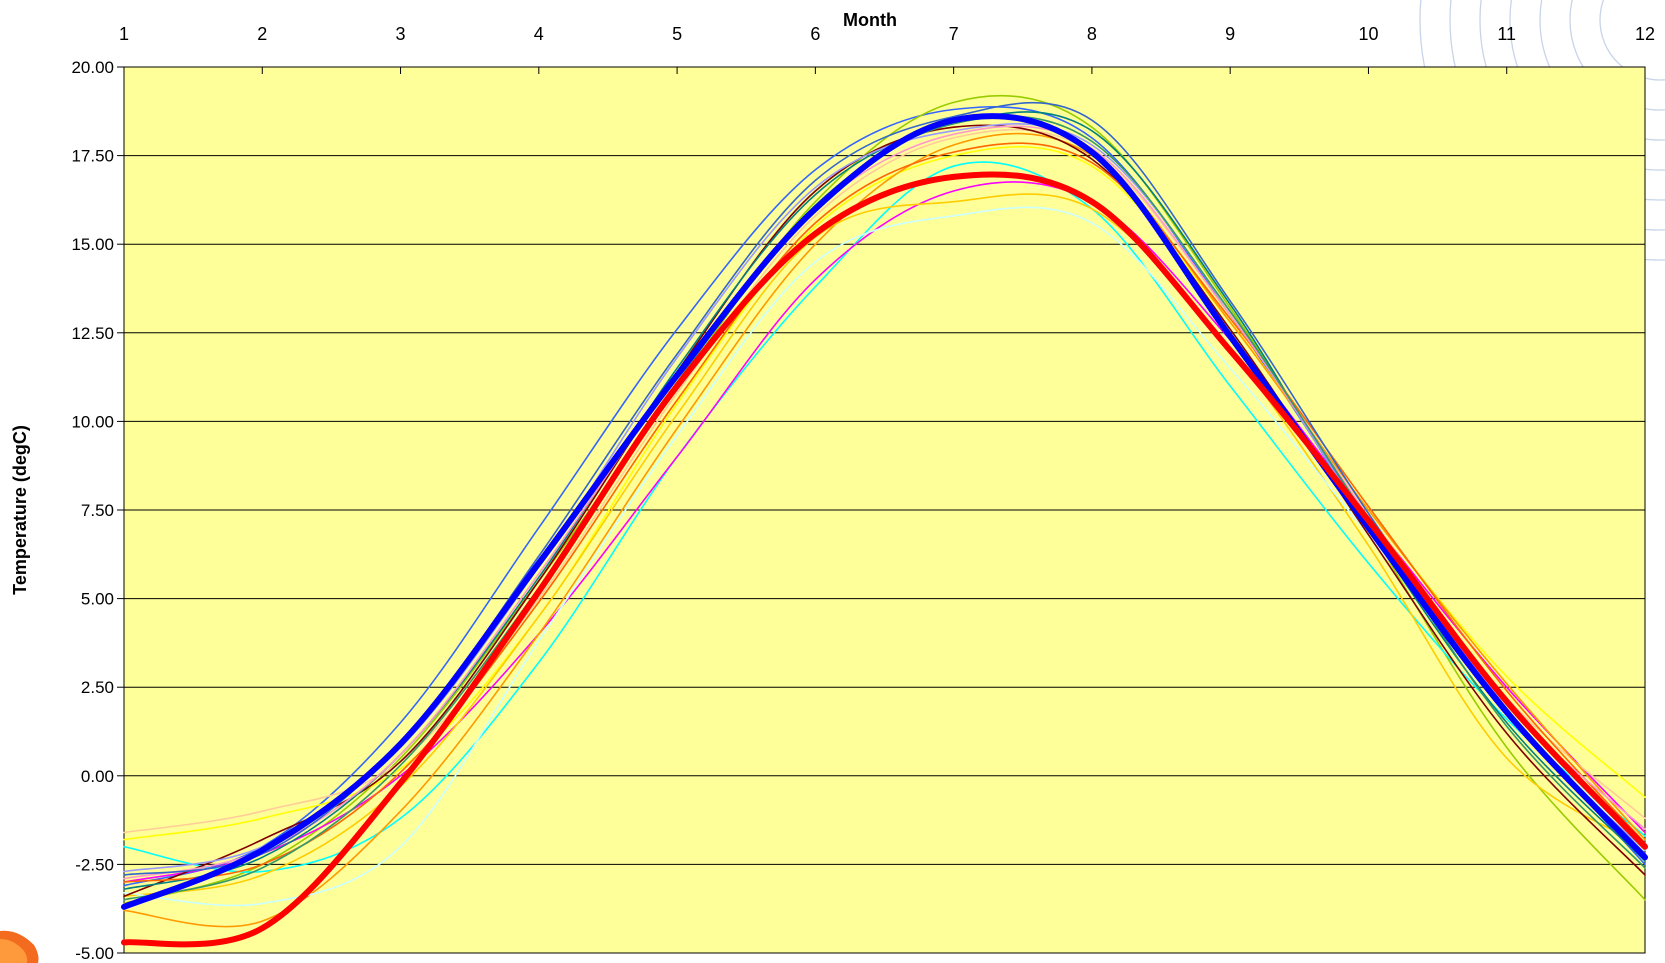  Describe the element at coordinates (94, 953) in the screenshot. I see `y-tick-label: -5.00` at that location.